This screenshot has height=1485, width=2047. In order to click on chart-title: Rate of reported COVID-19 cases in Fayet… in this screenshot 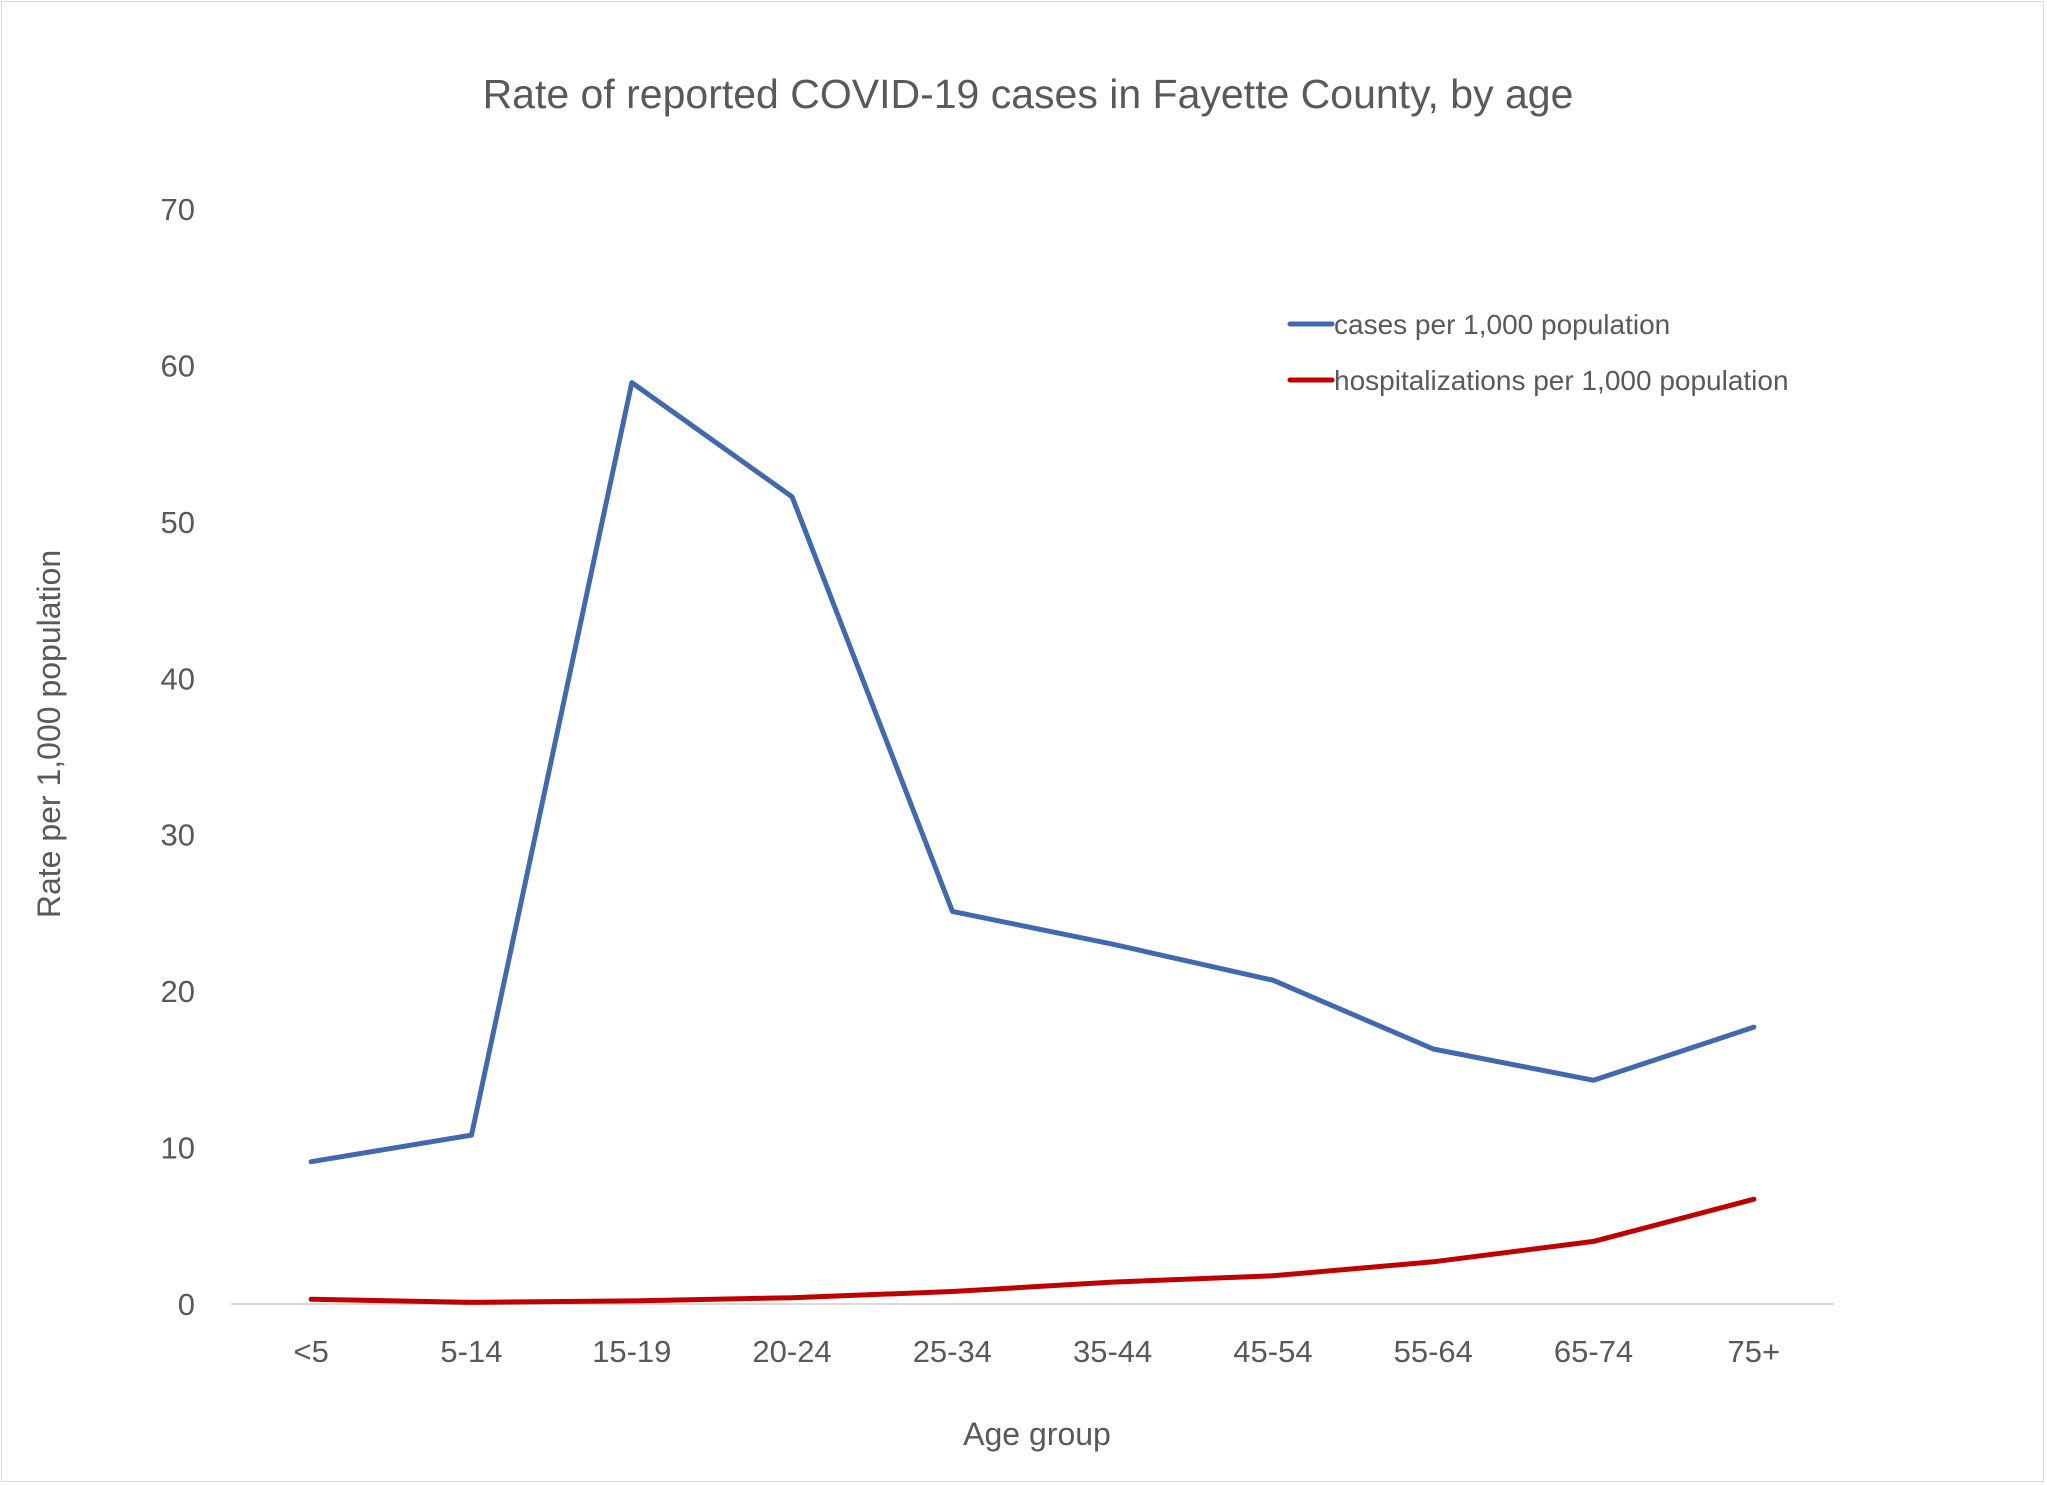, I will do `click(1028, 94)`.